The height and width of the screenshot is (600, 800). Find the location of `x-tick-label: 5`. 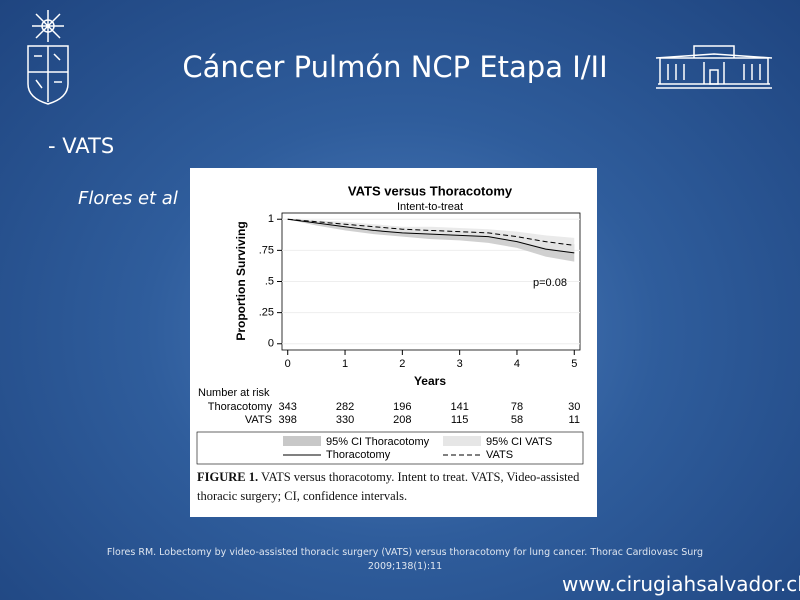

x-tick-label: 5 is located at coordinates (574, 364).